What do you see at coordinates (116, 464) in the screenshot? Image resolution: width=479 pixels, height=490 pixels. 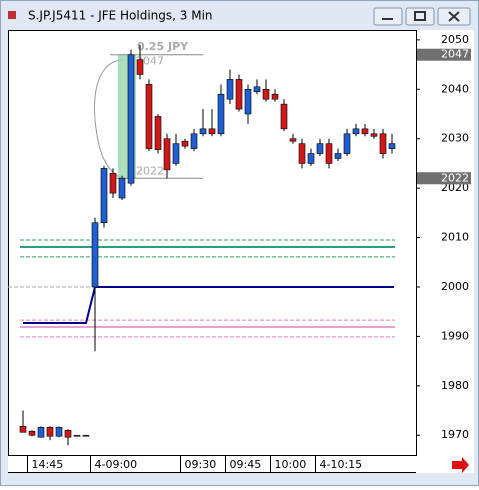 I see `x-tick-label: 4-09:00` at bounding box center [116, 464].